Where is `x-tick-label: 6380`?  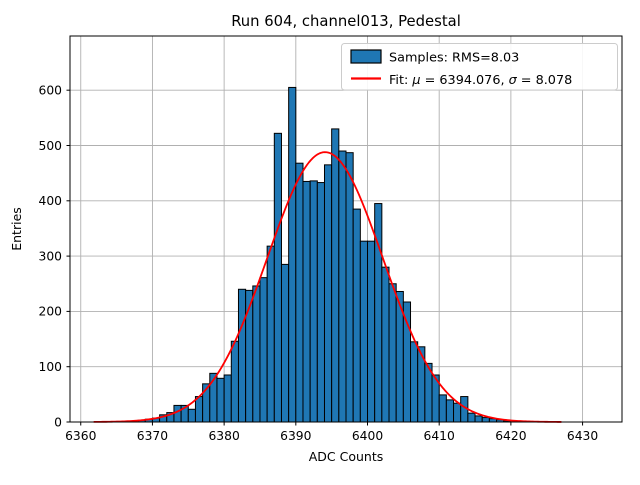
x-tick-label: 6380 is located at coordinates (223, 436).